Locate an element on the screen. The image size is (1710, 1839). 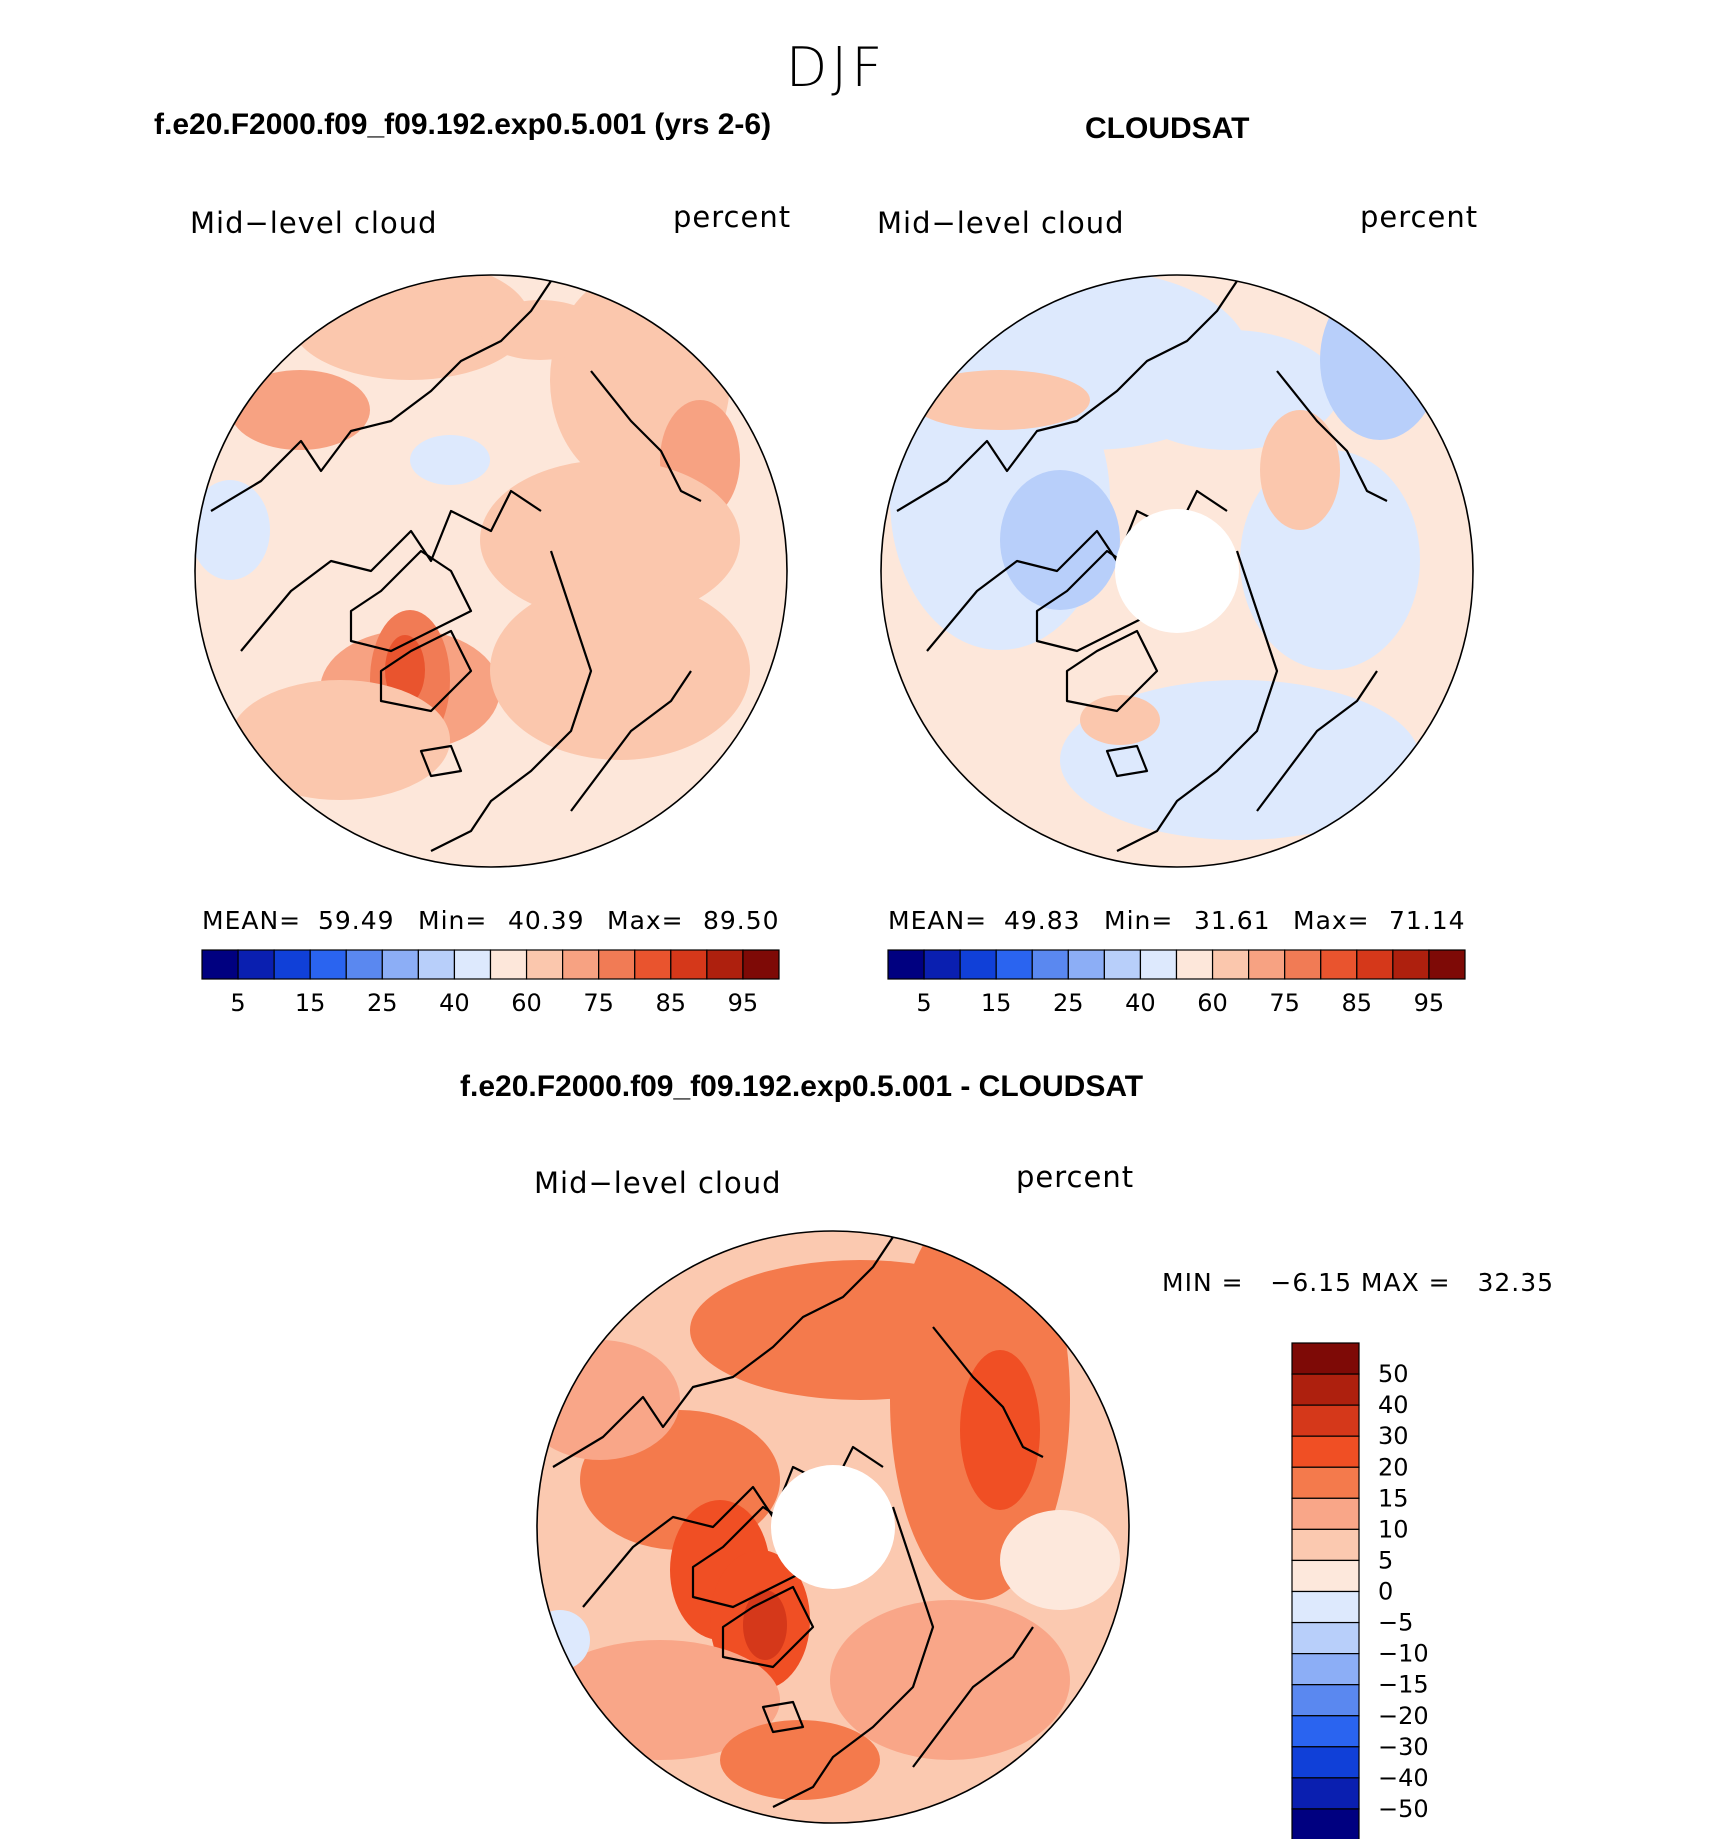
model-map is located at coordinates (491, 571).